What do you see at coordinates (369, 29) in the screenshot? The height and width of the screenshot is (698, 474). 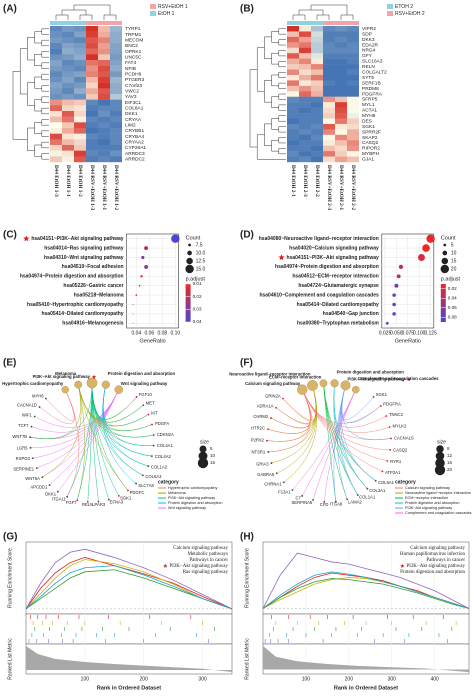 I see `row-label: VIPR2` at bounding box center [369, 29].